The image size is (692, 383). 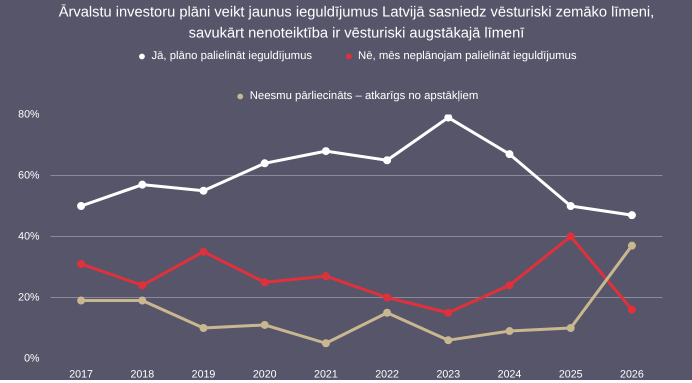 I want to click on x-tick-label: 2022, so click(x=387, y=374).